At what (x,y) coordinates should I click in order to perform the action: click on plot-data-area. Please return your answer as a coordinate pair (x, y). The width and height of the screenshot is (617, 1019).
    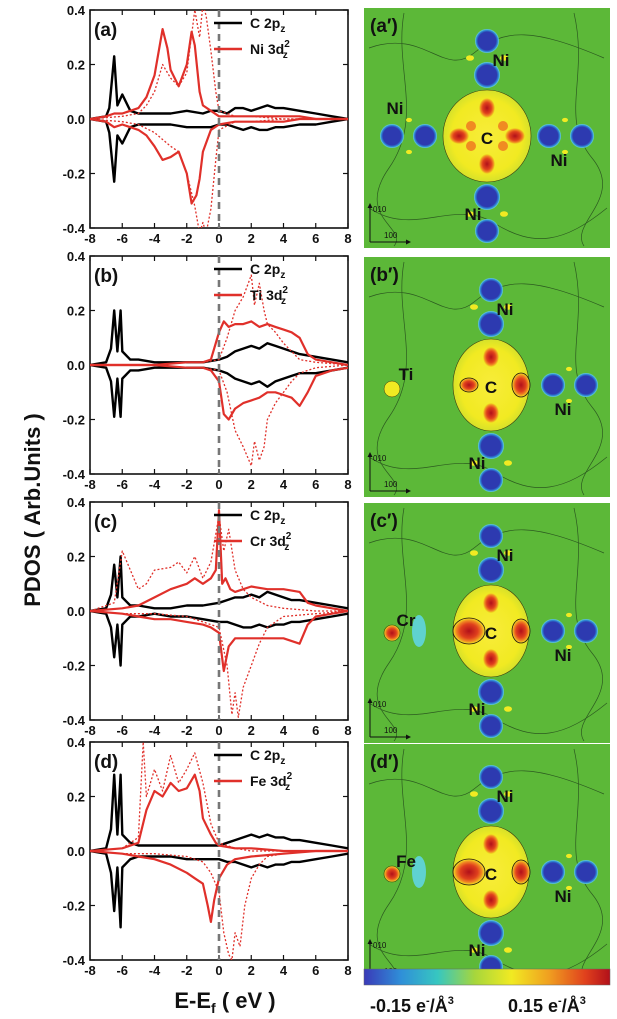
    Looking at the image, I should click on (219, 119).